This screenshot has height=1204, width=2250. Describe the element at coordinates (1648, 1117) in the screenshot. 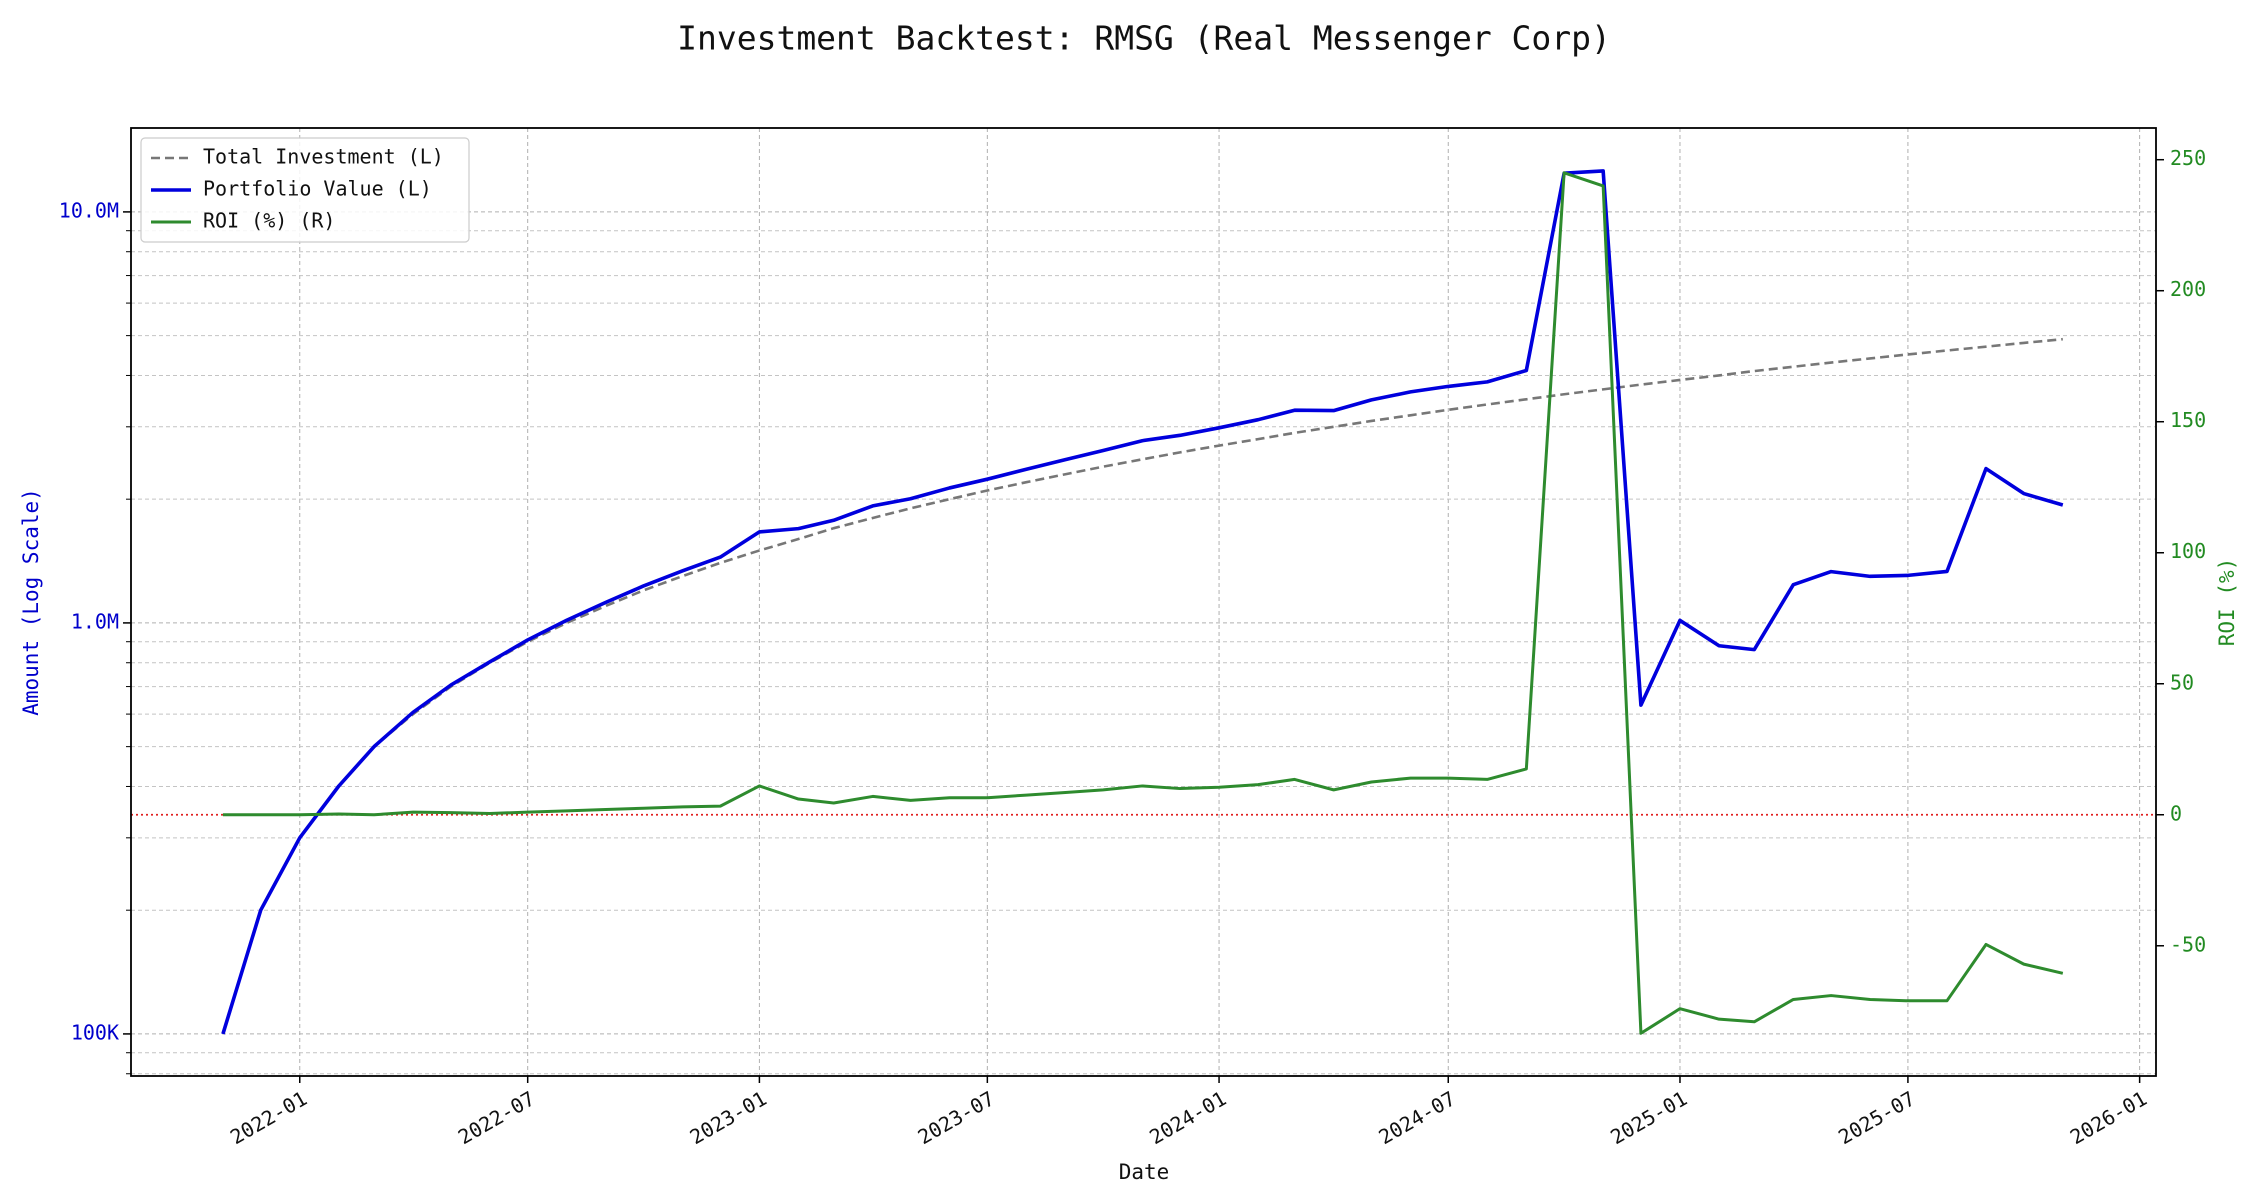

I see `x-tick-label: 2025-01` at that location.